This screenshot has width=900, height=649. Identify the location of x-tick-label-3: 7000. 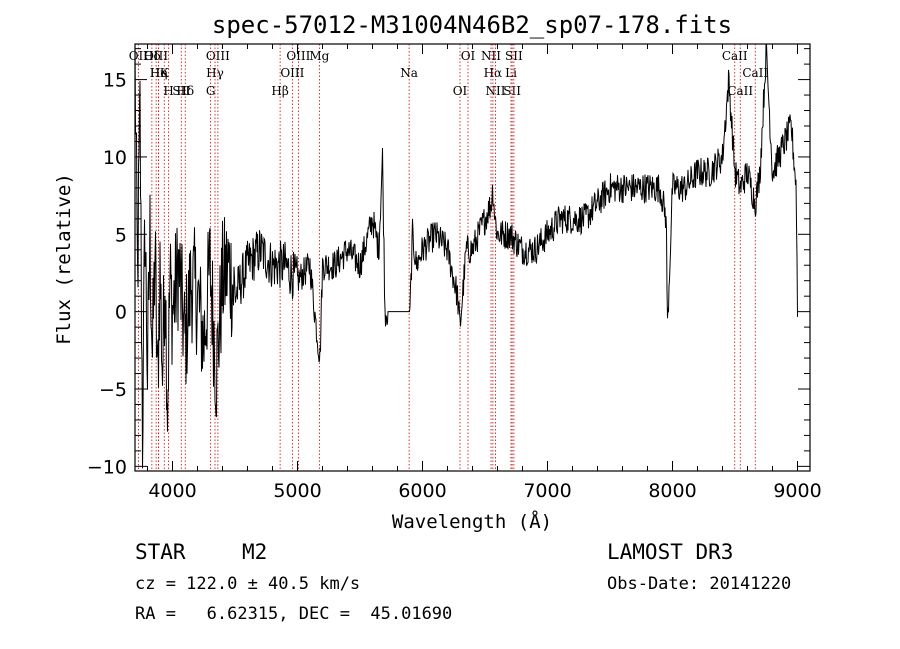
(547, 491).